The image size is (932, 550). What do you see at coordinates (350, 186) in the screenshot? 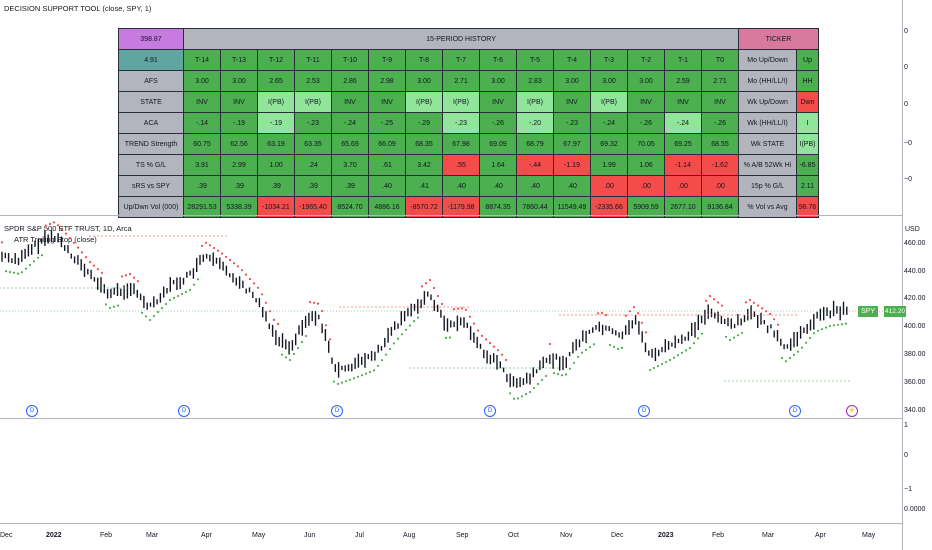
I see `table-cell: .39` at bounding box center [350, 186].